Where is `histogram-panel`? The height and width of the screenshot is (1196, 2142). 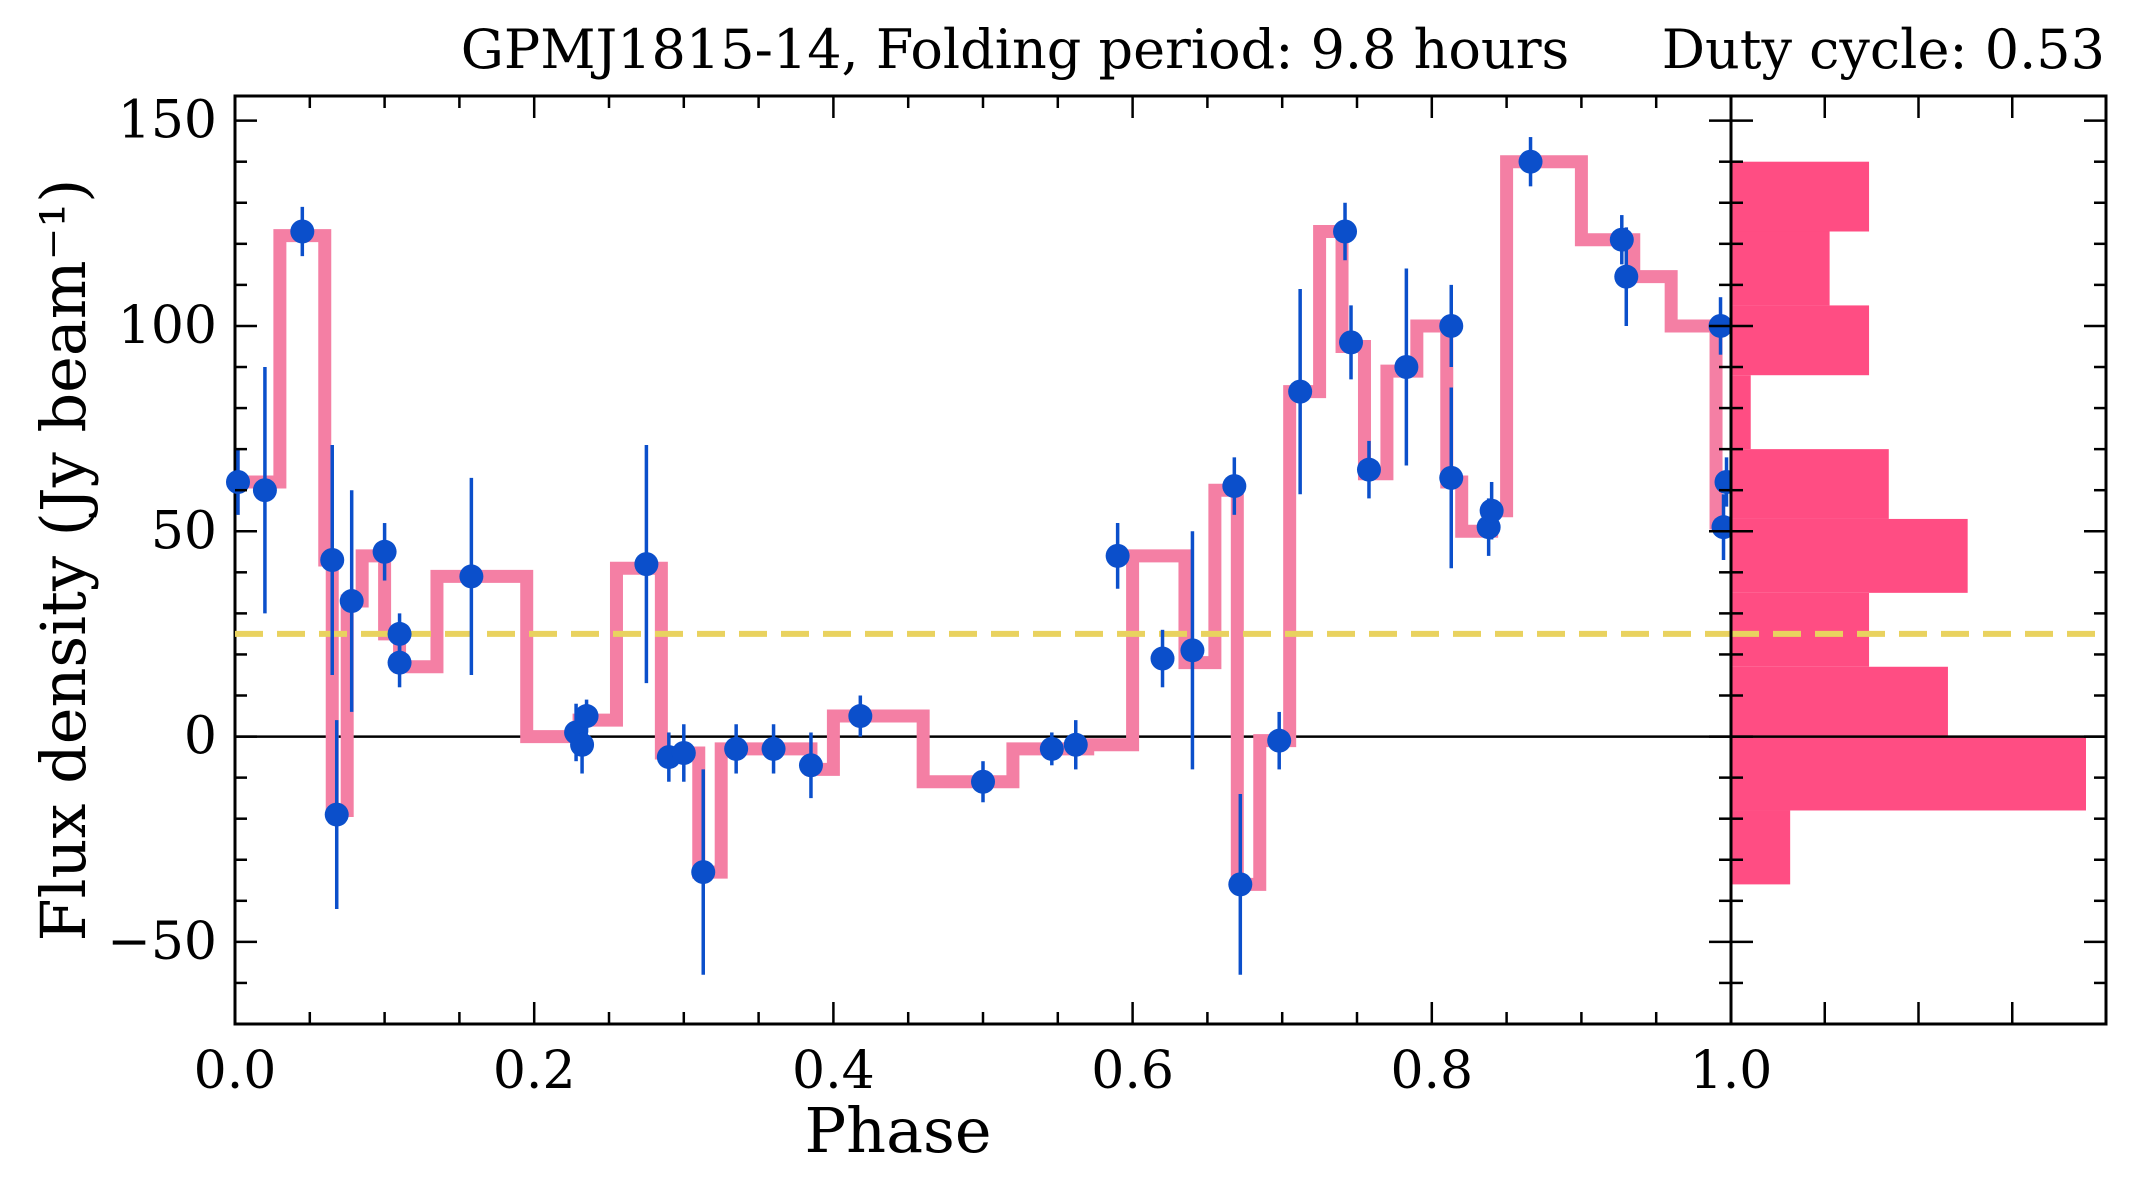
histogram-panel is located at coordinates (1918, 560).